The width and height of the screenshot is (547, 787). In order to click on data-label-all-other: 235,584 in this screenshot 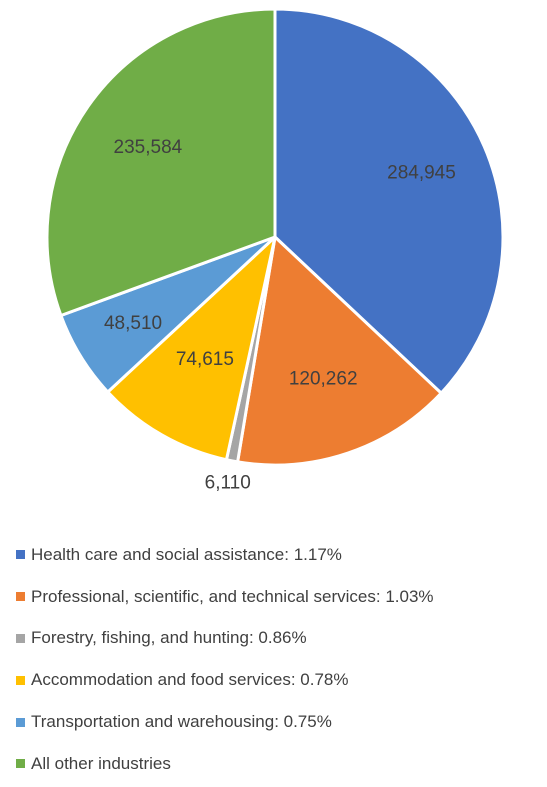, I will do `click(148, 147)`.